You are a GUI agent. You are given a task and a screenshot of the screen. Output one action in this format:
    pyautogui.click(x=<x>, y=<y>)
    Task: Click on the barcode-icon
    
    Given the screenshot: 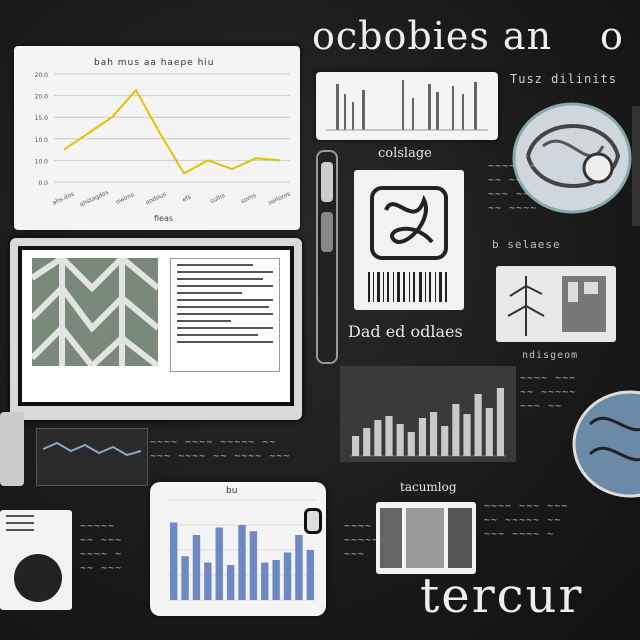 What is the action you would take?
    pyautogui.click(x=407, y=287)
    